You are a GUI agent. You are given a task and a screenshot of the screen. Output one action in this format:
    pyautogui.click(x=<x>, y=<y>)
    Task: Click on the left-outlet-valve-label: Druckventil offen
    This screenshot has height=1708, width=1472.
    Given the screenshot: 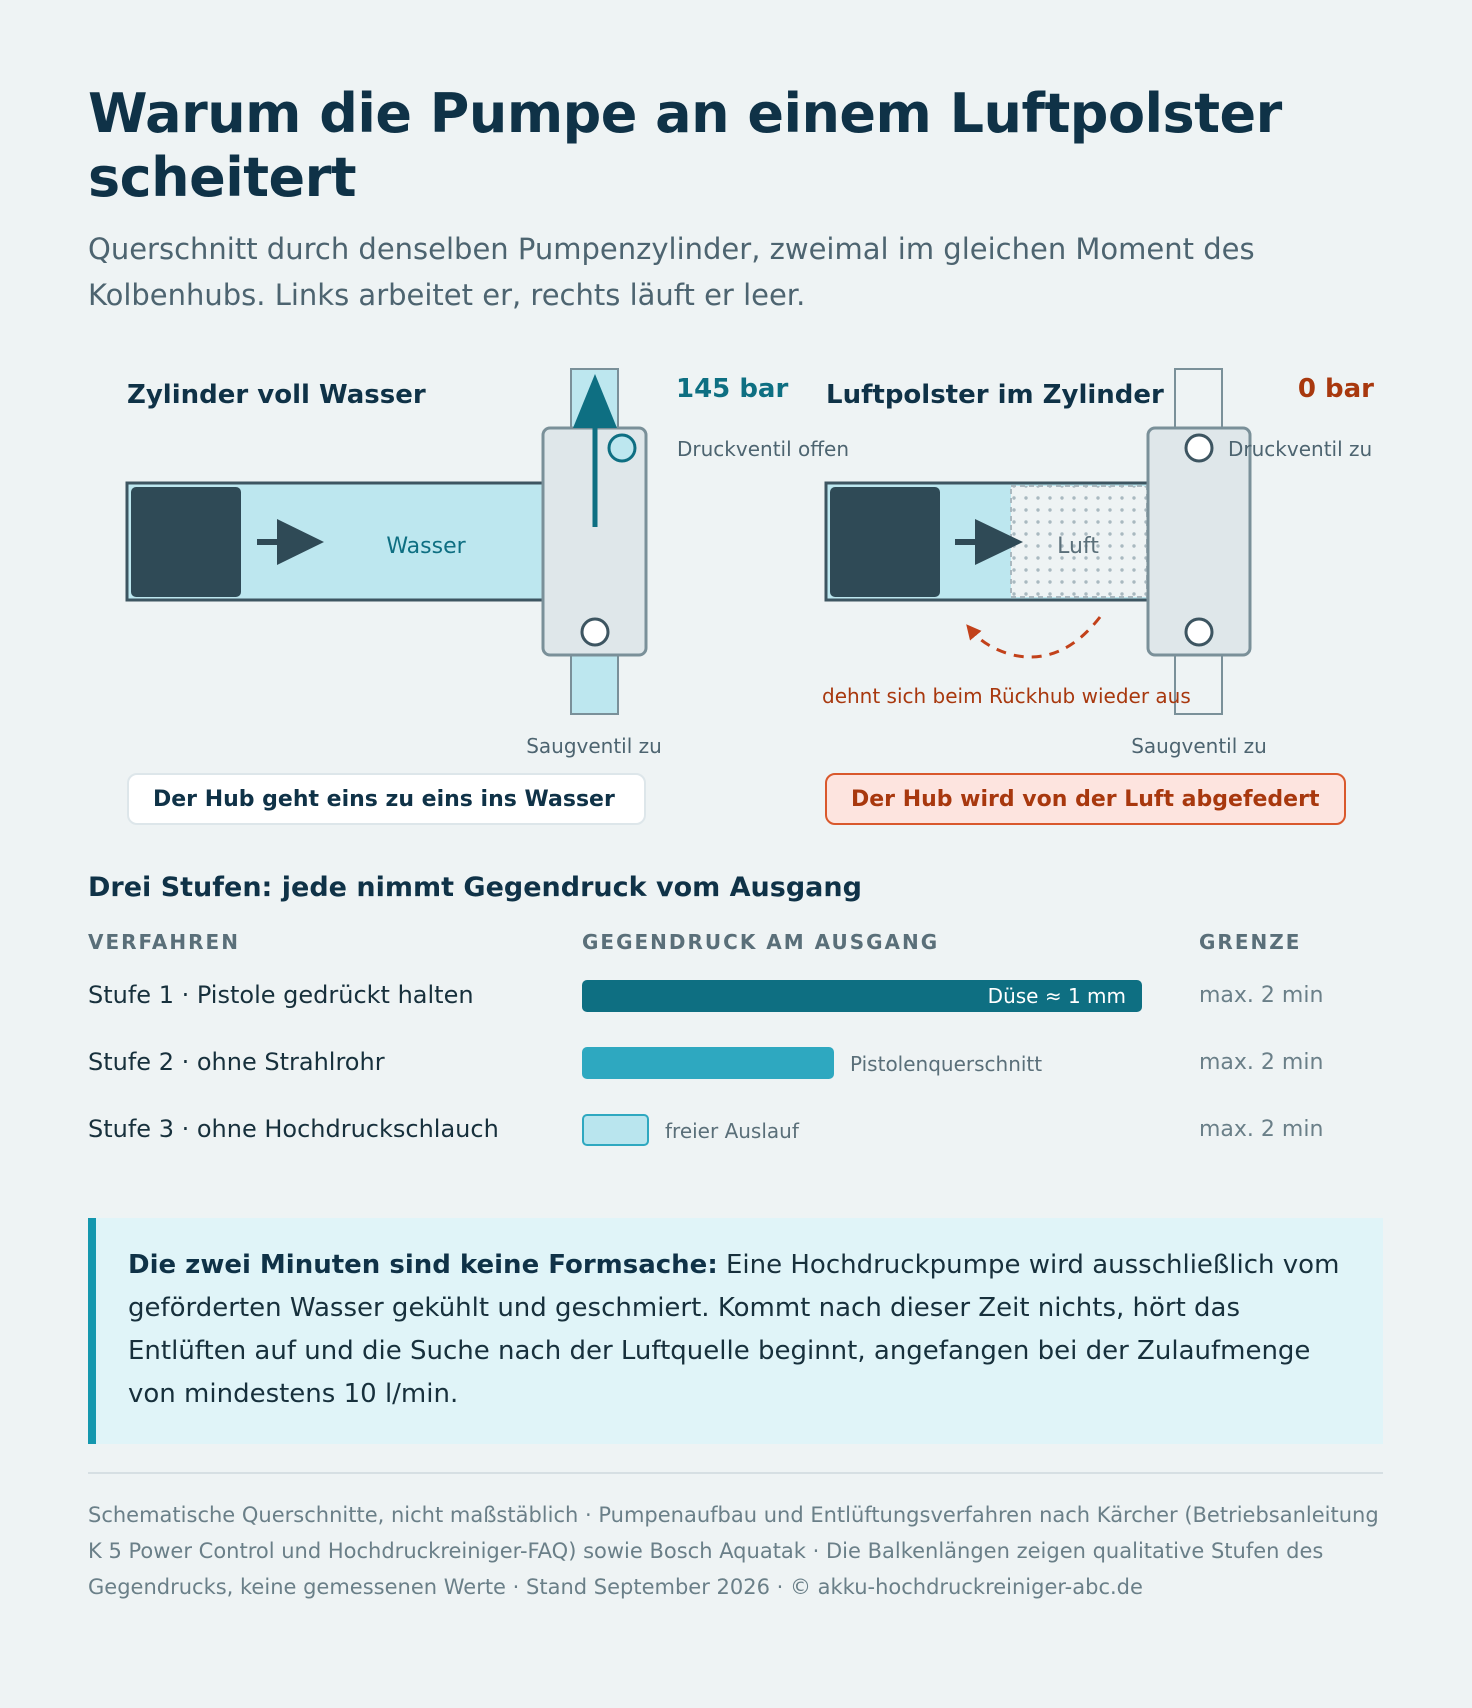 What is the action you would take?
    pyautogui.click(x=763, y=449)
    